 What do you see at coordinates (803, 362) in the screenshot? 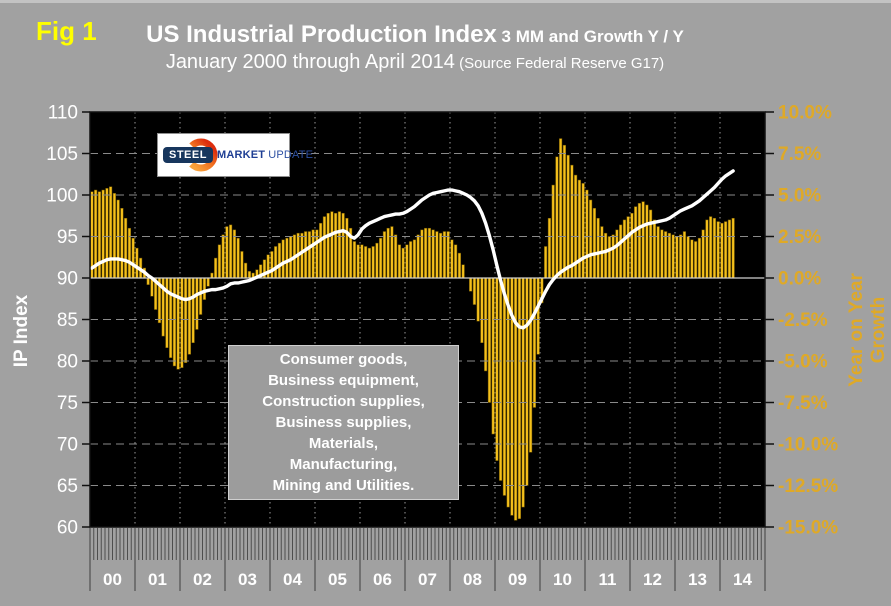
I see `svg-text: -5.0%` at bounding box center [803, 362].